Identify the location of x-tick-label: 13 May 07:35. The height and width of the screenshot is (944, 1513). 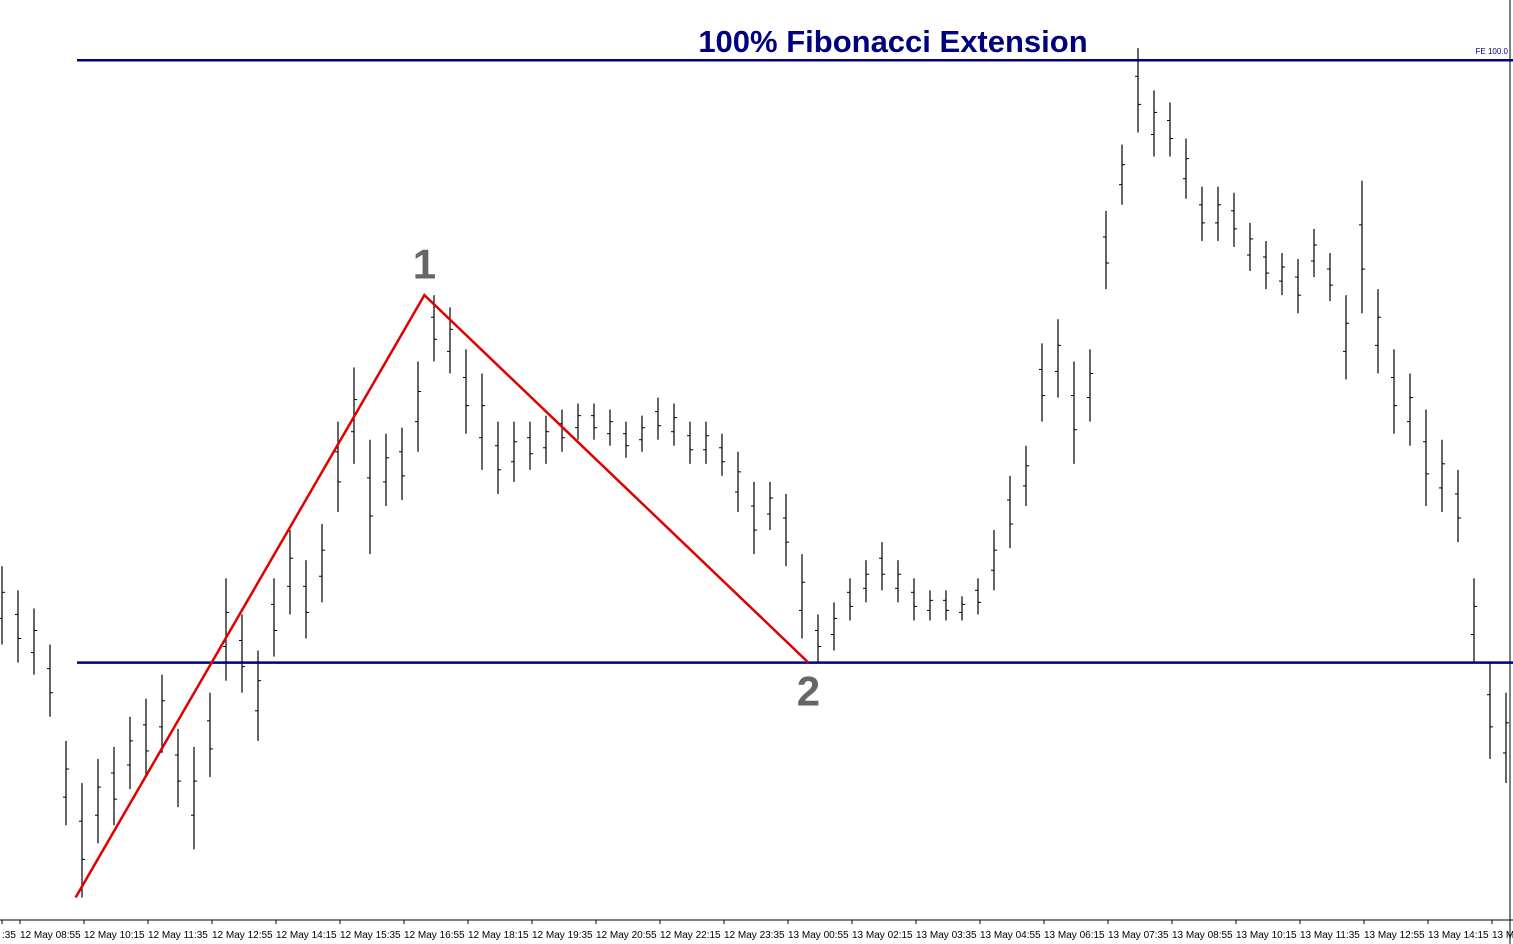
(1138, 935).